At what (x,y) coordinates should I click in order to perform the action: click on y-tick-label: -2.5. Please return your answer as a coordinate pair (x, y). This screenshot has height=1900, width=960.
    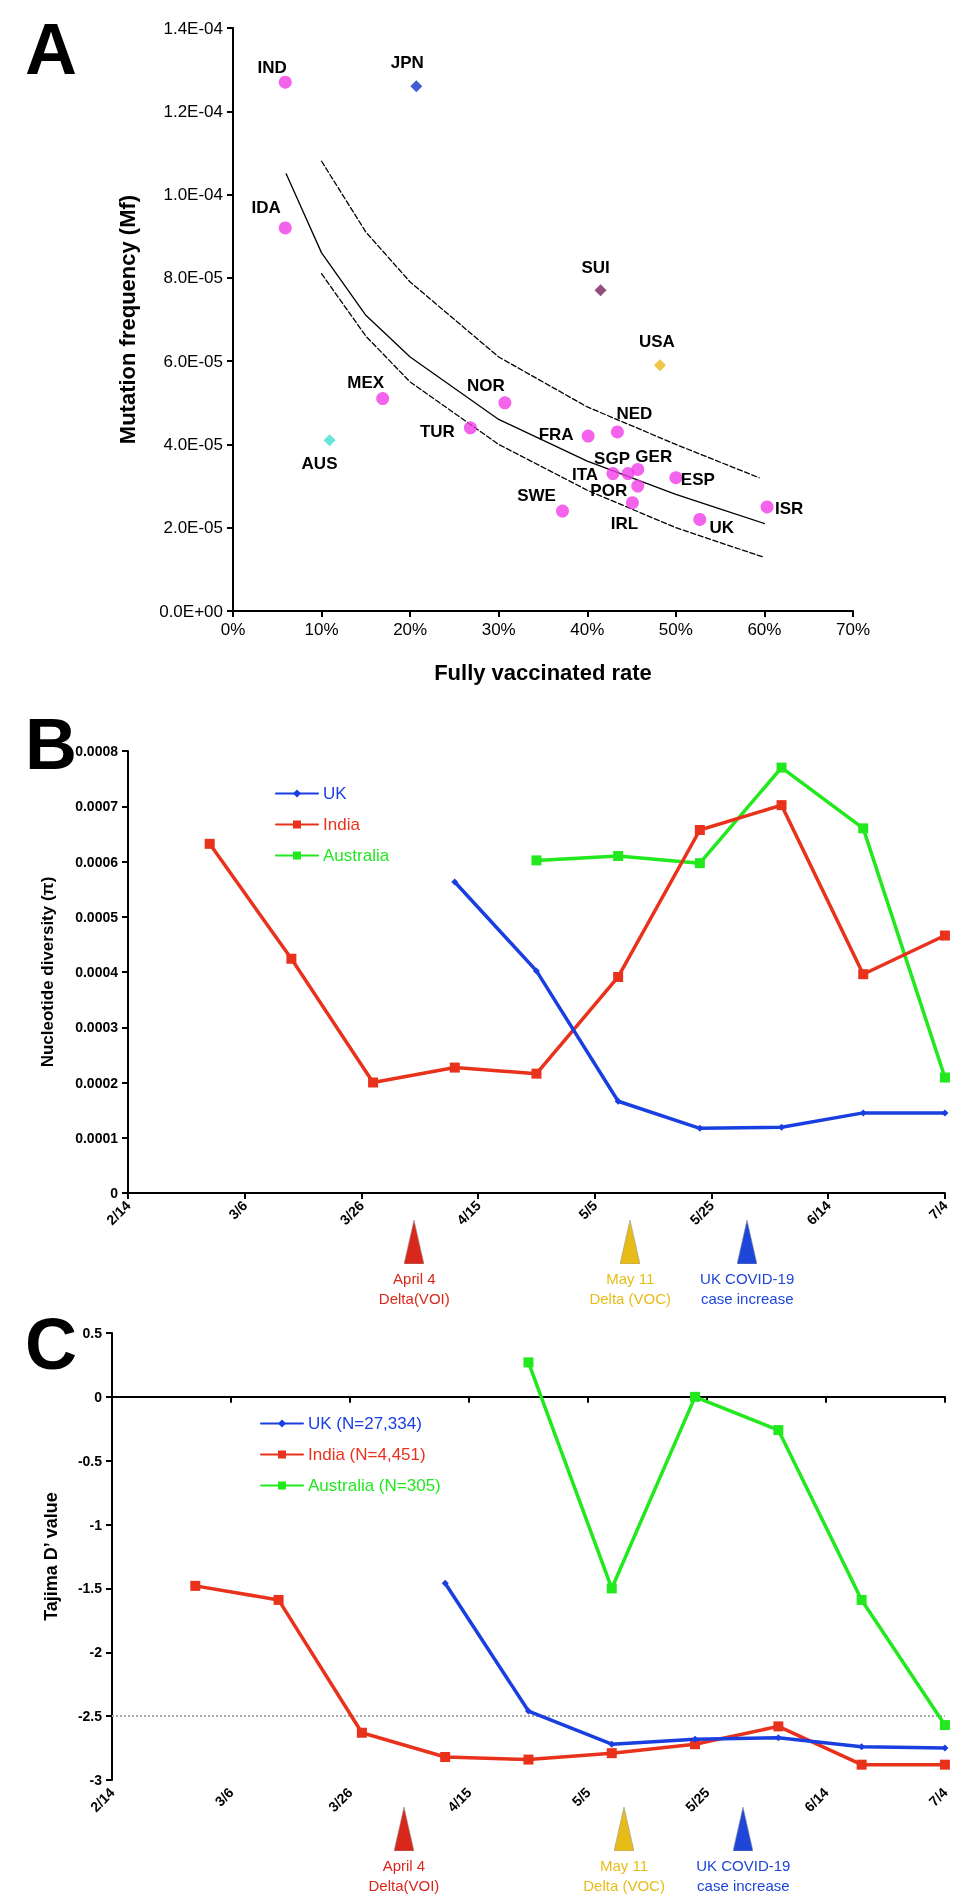
    Looking at the image, I should click on (90, 1716).